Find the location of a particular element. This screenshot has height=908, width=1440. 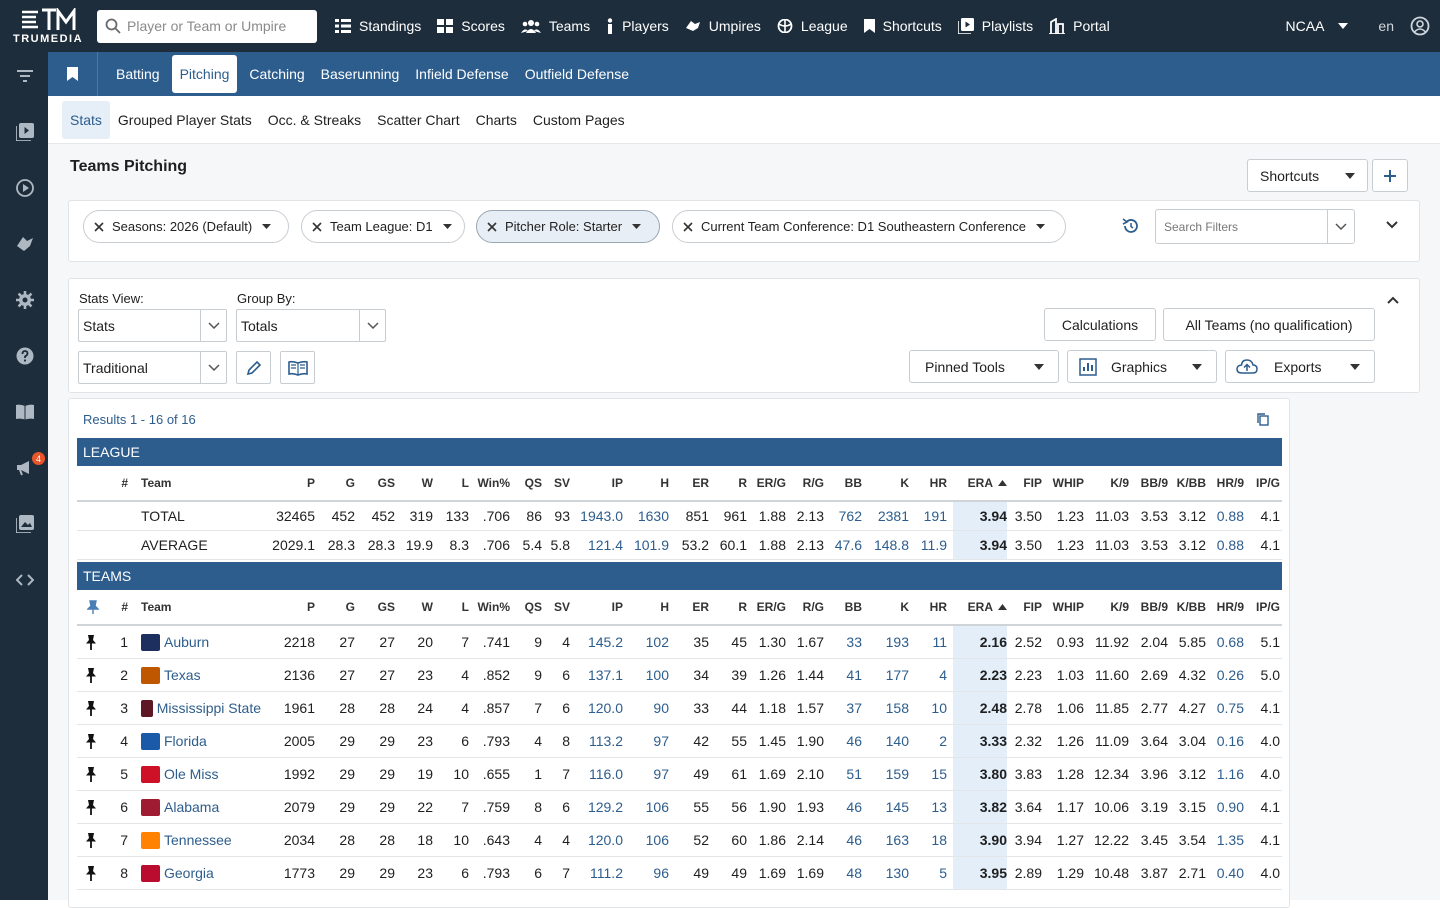

cell-hr-9: 1.16 is located at coordinates (1230, 774).